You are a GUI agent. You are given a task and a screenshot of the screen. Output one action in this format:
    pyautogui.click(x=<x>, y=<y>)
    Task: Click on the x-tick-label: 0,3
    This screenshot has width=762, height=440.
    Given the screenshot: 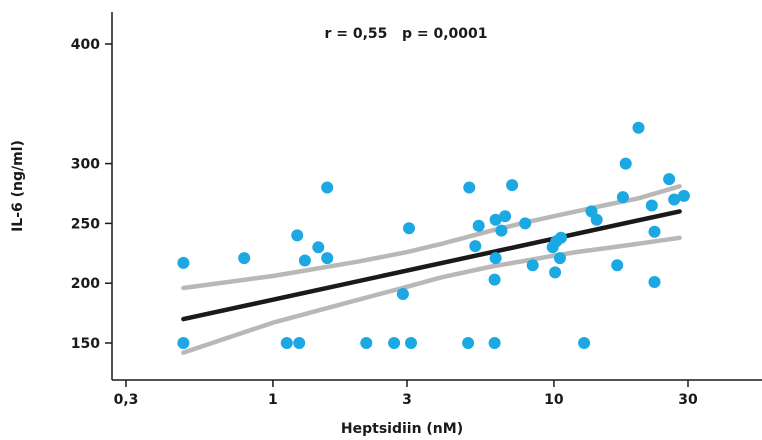 What is the action you would take?
    pyautogui.click(x=126, y=400)
    